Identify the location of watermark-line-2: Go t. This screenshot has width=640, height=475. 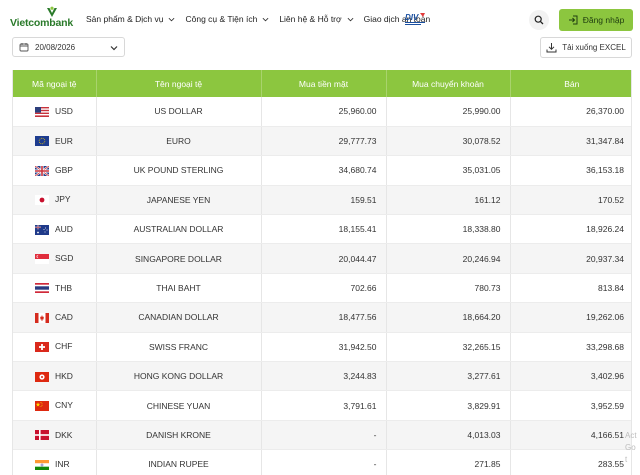
(630, 453).